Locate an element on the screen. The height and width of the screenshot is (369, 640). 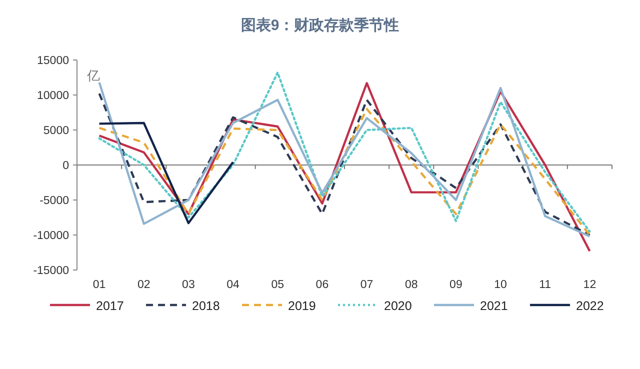
chart-title: 图表9：财政存款季节性 is located at coordinates (320, 25).